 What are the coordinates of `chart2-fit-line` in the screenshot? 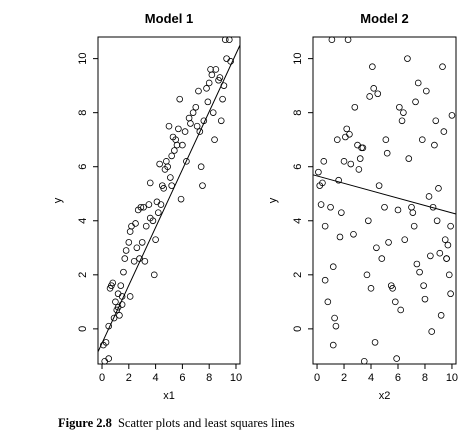 It's located at (384, 194).